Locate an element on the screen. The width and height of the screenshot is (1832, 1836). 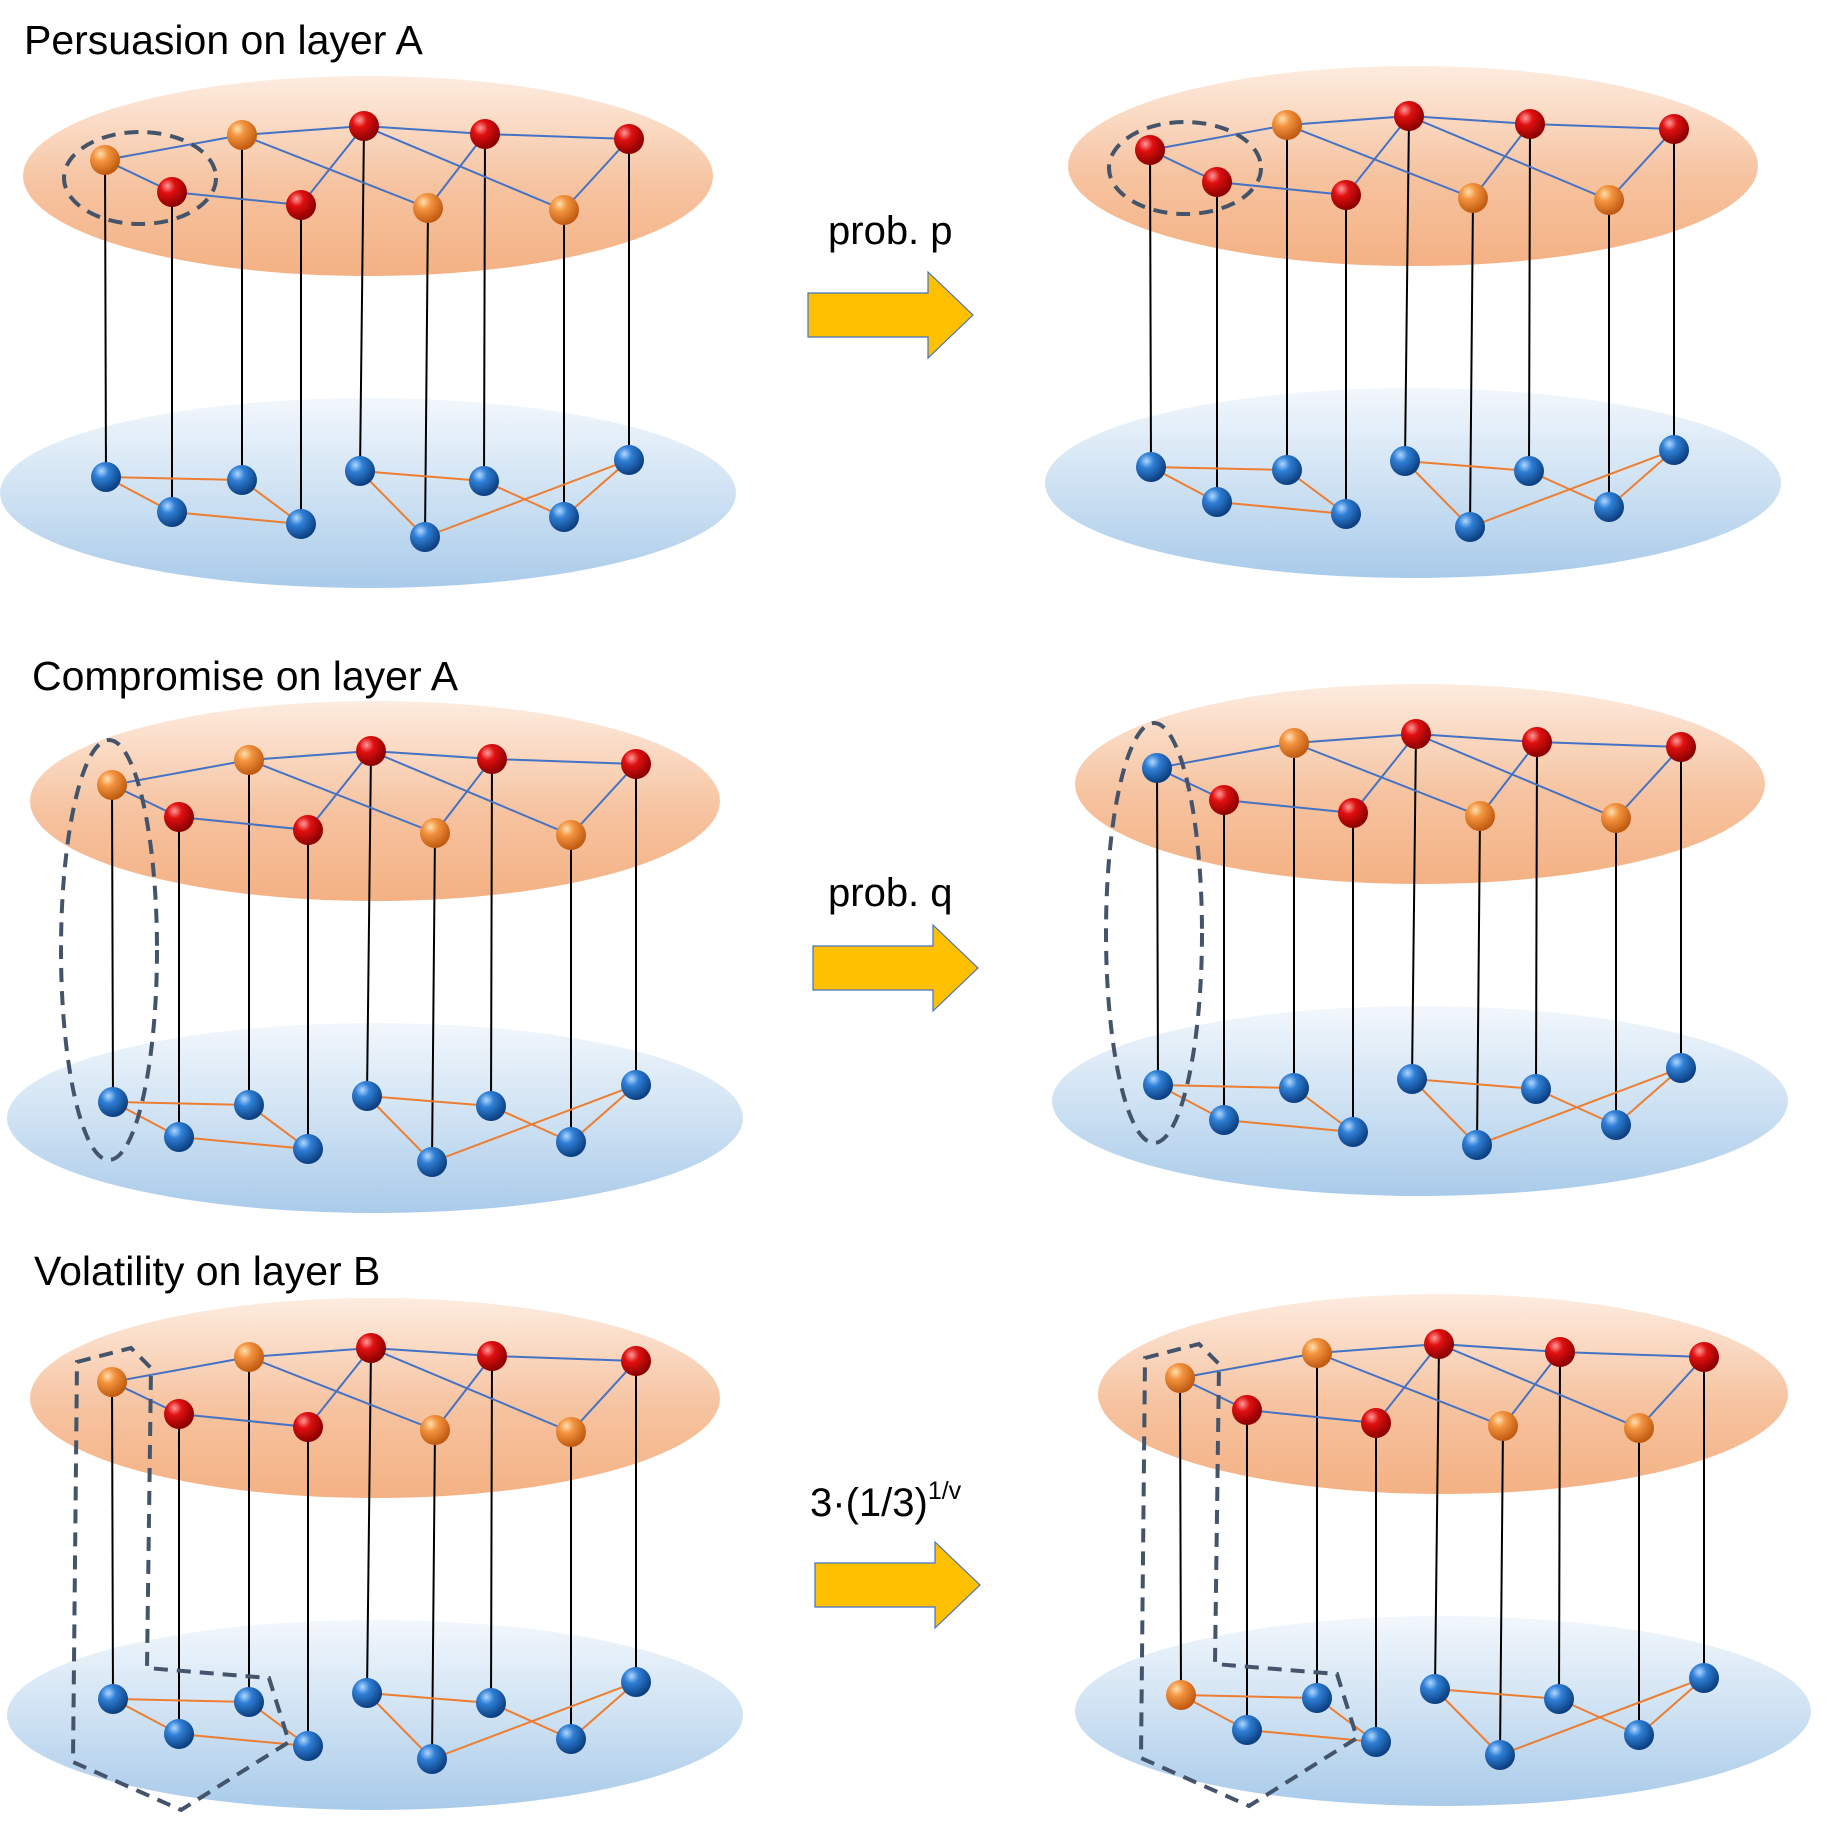
row-3-transition-arrow is located at coordinates (897, 1585).